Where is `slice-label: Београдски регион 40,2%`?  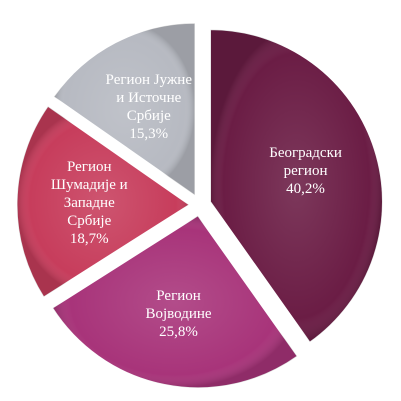
slice-label: Београдски регион 40,2% is located at coordinates (306, 171).